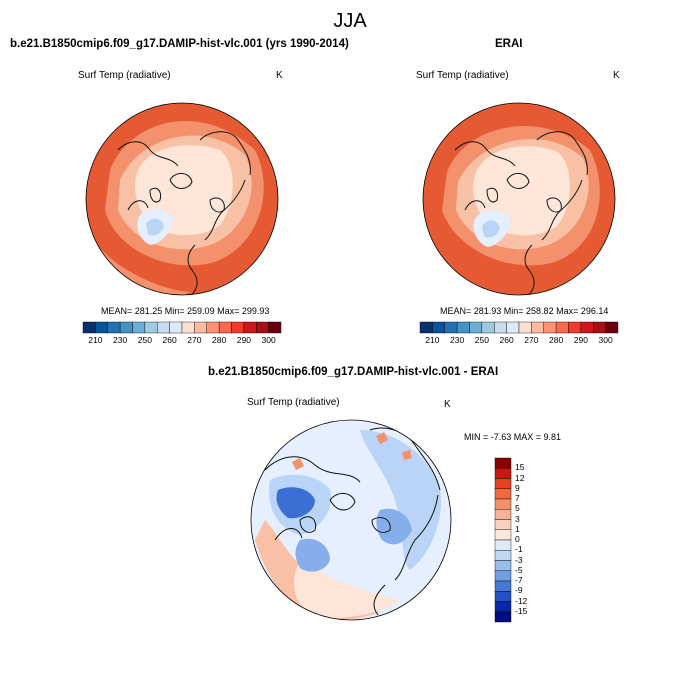 The image size is (700, 700). Describe the element at coordinates (506, 340) in the screenshot. I see `obs-colorbar-tick: 260` at that location.